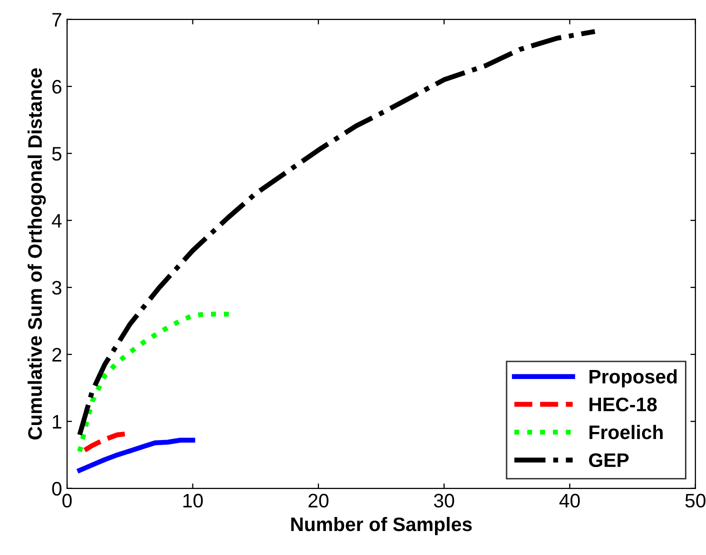 Image resolution: width=706 pixels, height=555 pixels. Describe the element at coordinates (57, 489) in the screenshot. I see `y-tick-label: 0` at that location.